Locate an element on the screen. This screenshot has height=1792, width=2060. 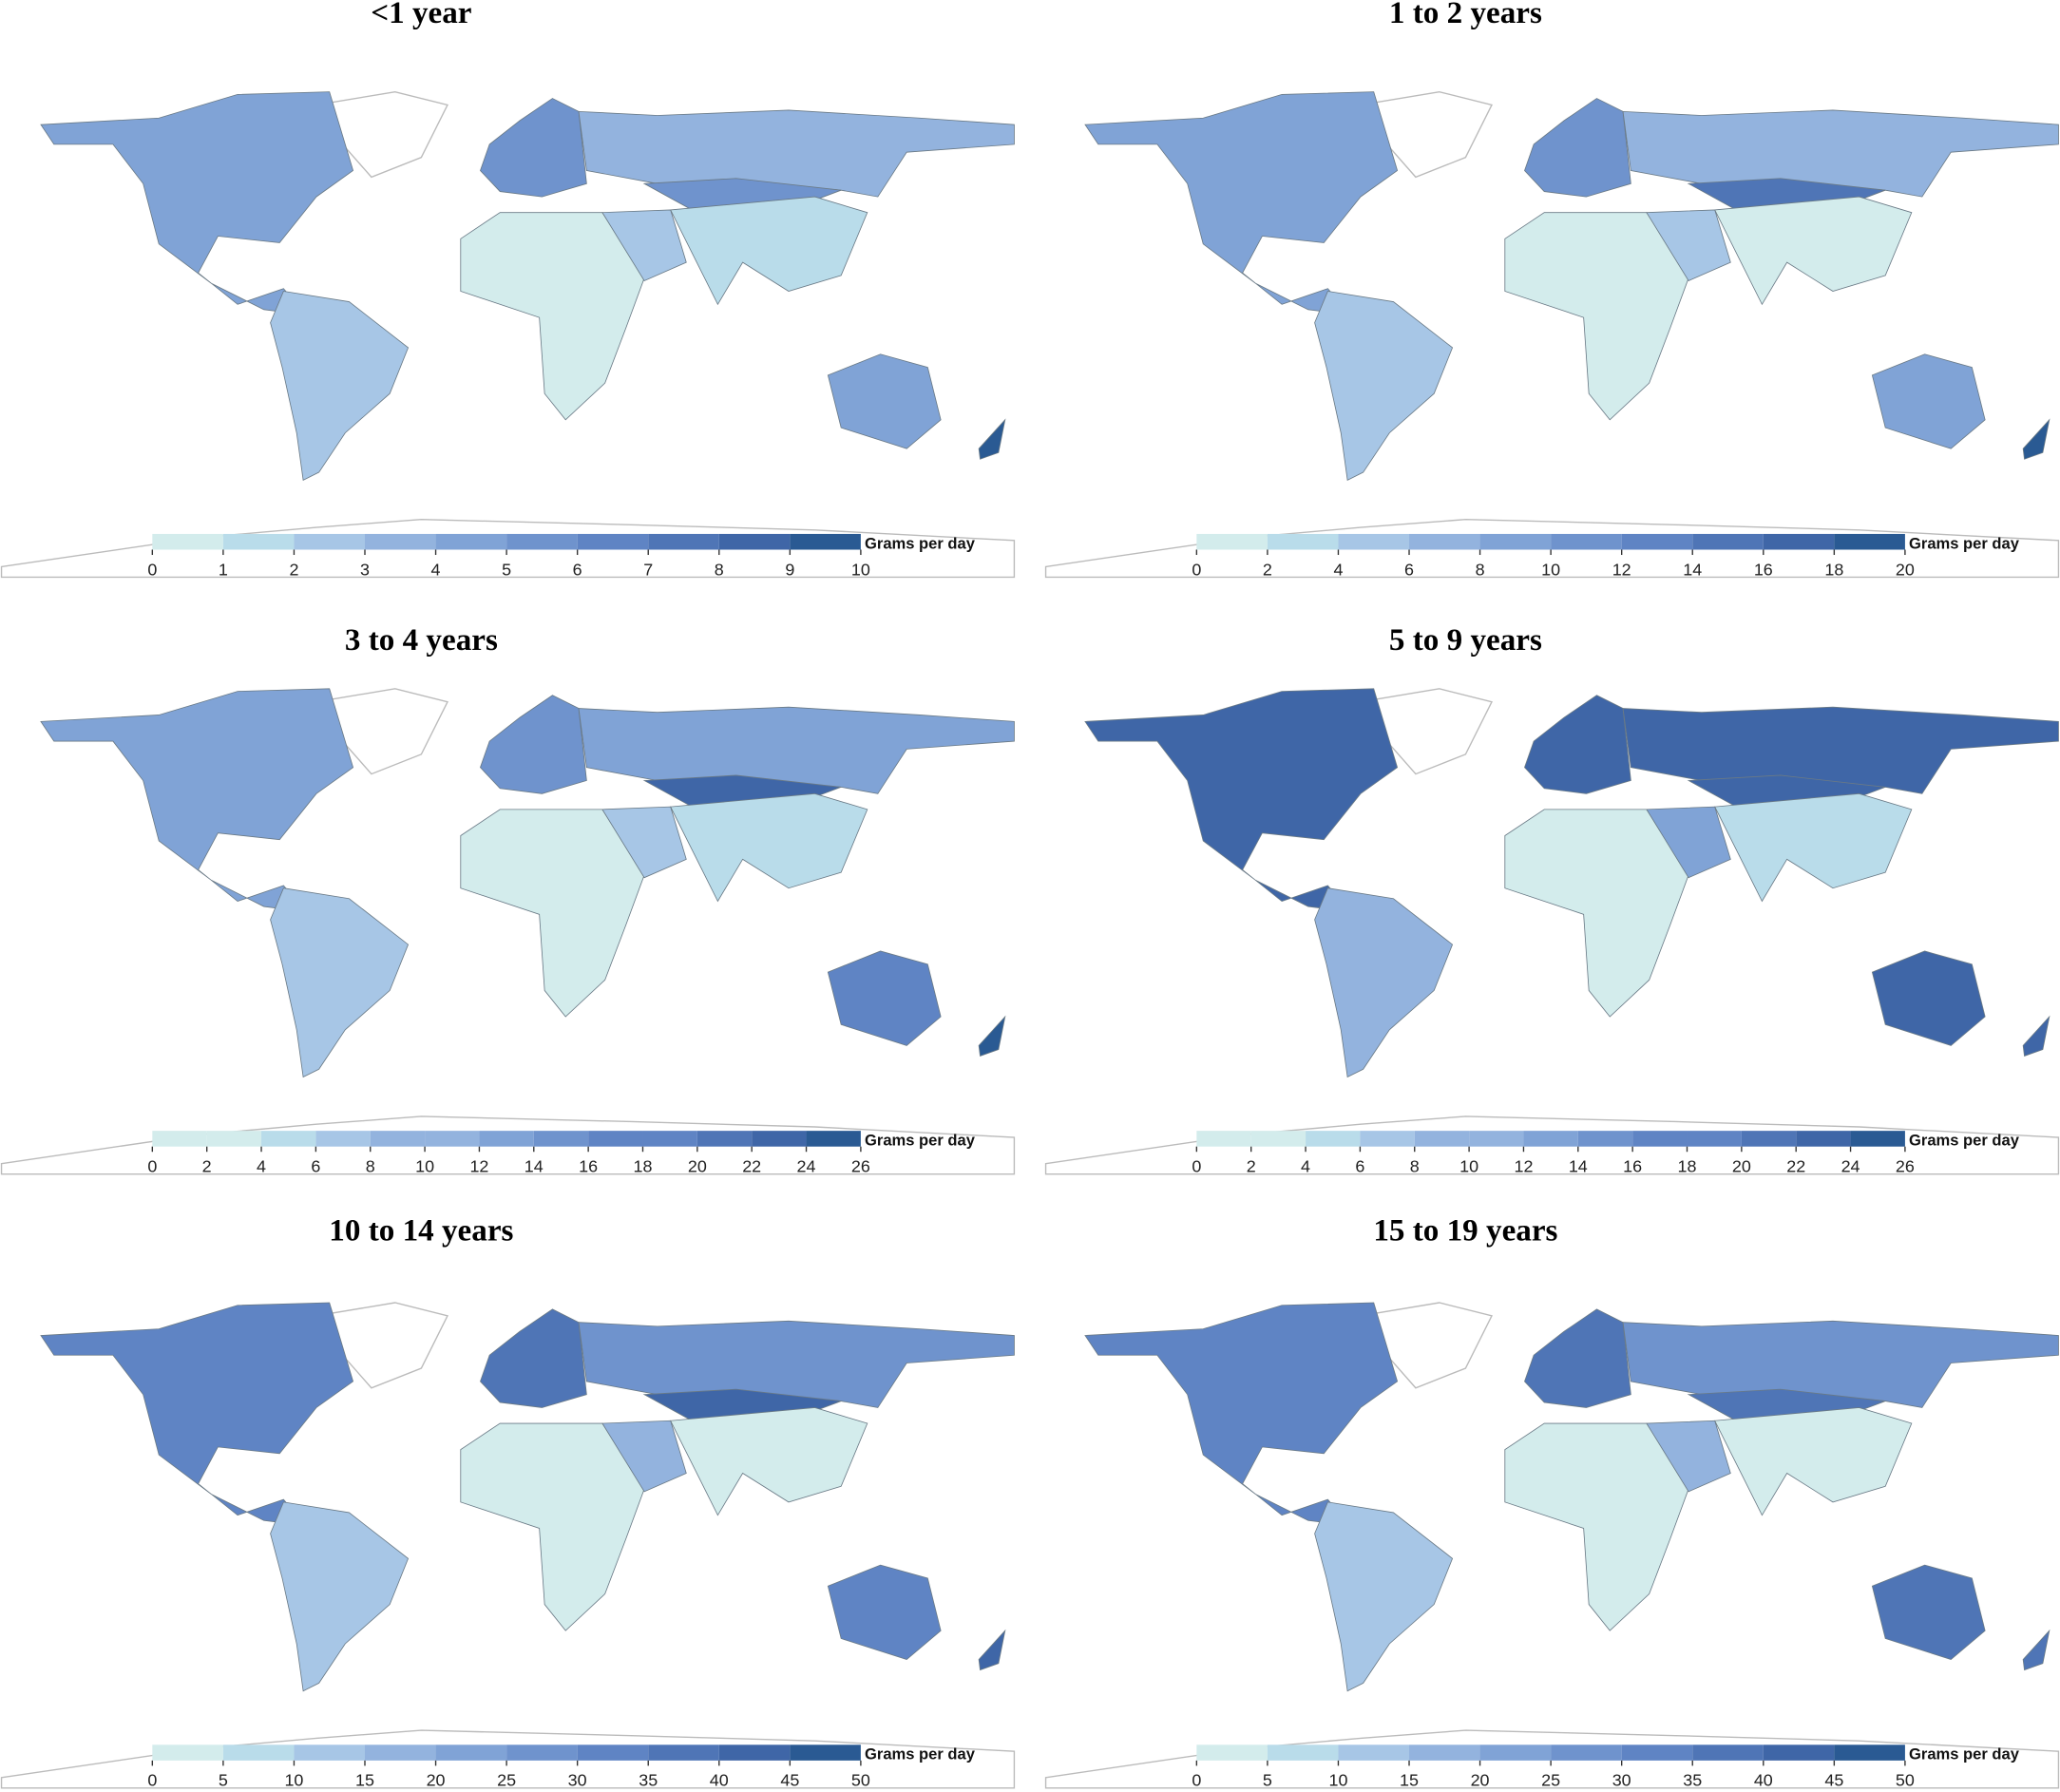
legend-tick-label: 6 is located at coordinates (1409, 570).